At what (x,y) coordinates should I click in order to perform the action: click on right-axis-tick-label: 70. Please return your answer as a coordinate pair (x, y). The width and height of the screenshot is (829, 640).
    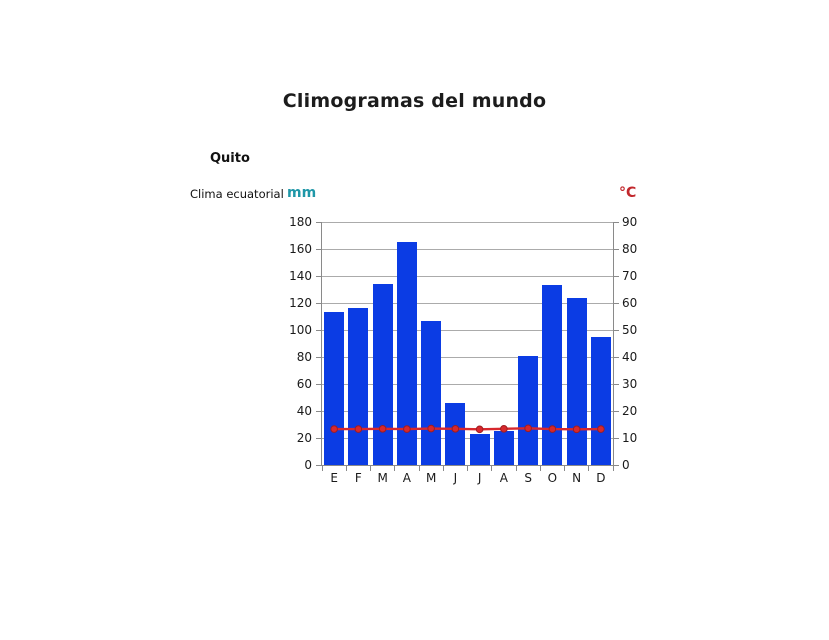
    Looking at the image, I should click on (630, 276).